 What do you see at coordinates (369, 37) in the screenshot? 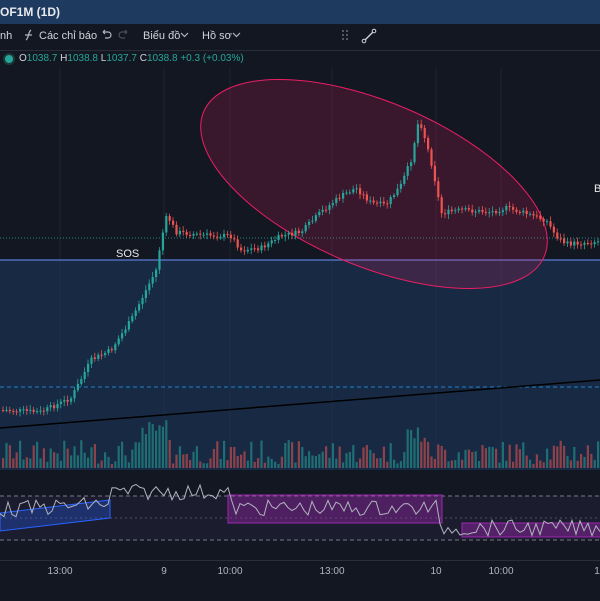
I see `drawing-tool-icon` at bounding box center [369, 37].